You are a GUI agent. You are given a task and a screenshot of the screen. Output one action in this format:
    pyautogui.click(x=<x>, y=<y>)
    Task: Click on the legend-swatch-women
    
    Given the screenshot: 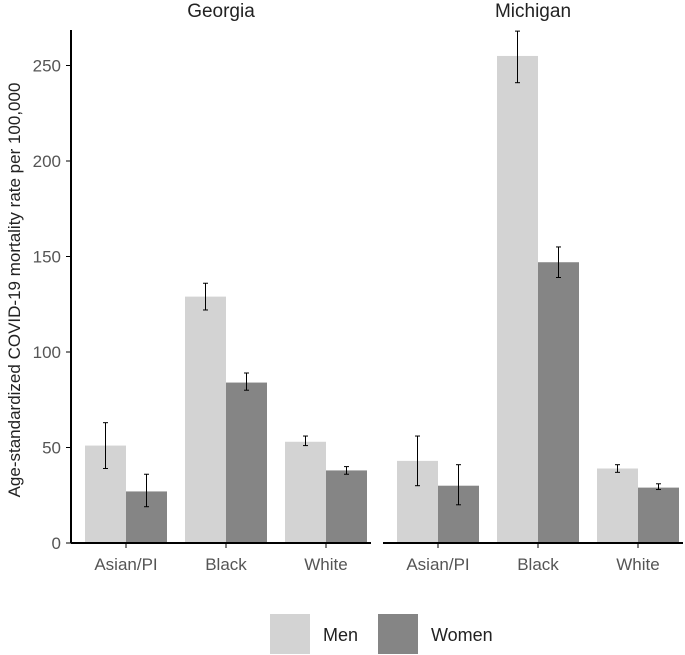 What is the action you would take?
    pyautogui.click(x=398, y=634)
    